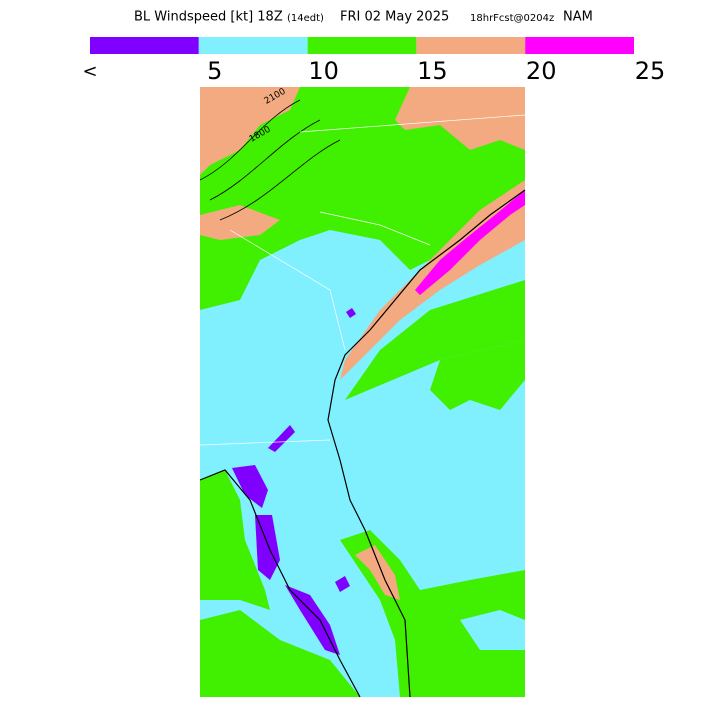 The image size is (726, 726). Describe the element at coordinates (208, 17) in the screenshot. I see `title-main: BL Windspeed [kt] 18Z` at that location.